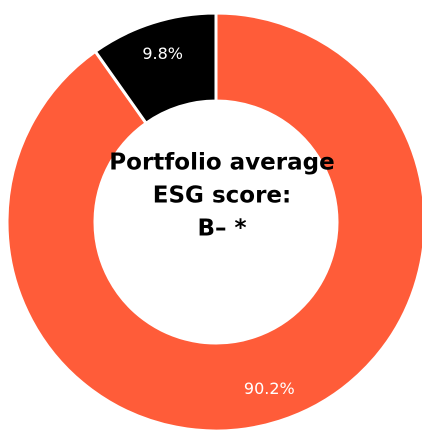  What do you see at coordinates (222, 196) in the screenshot?
I see `center-text: ESG score:` at bounding box center [222, 196].